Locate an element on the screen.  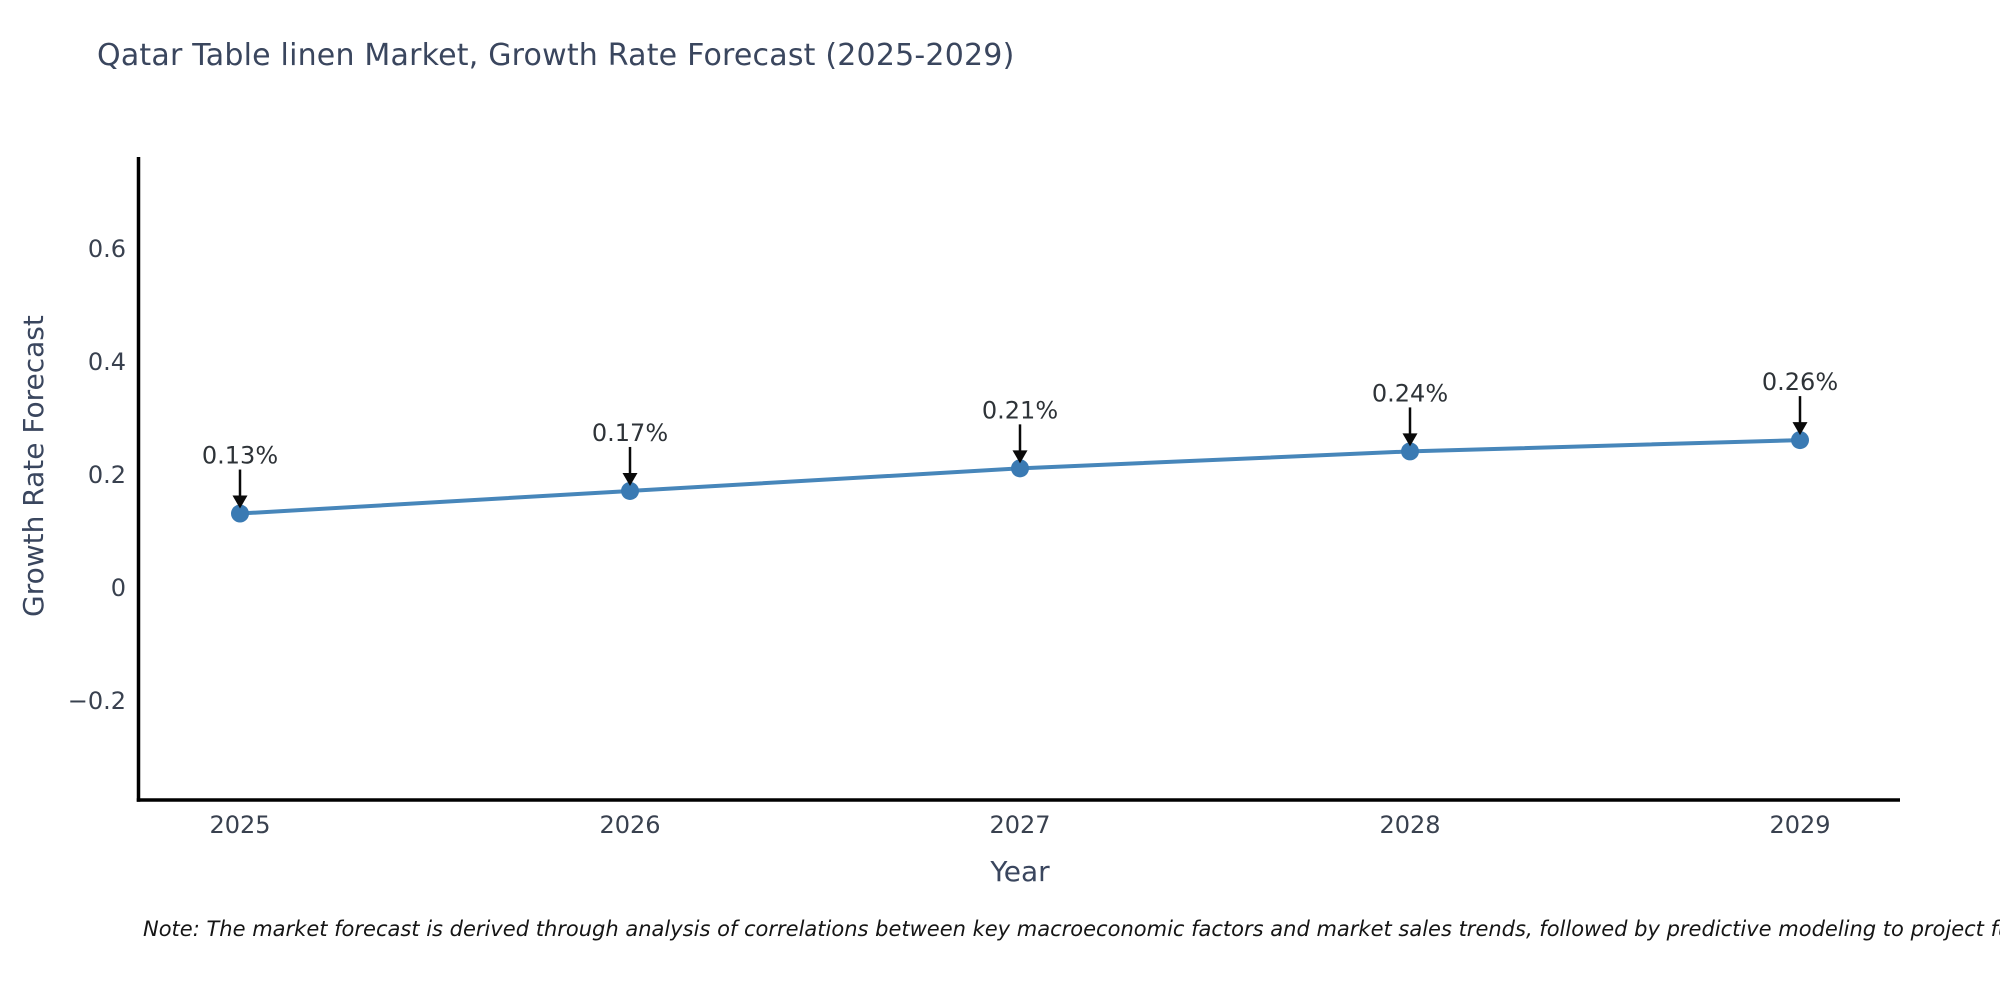
x-tick-label: 2027 is located at coordinates (1019, 825).